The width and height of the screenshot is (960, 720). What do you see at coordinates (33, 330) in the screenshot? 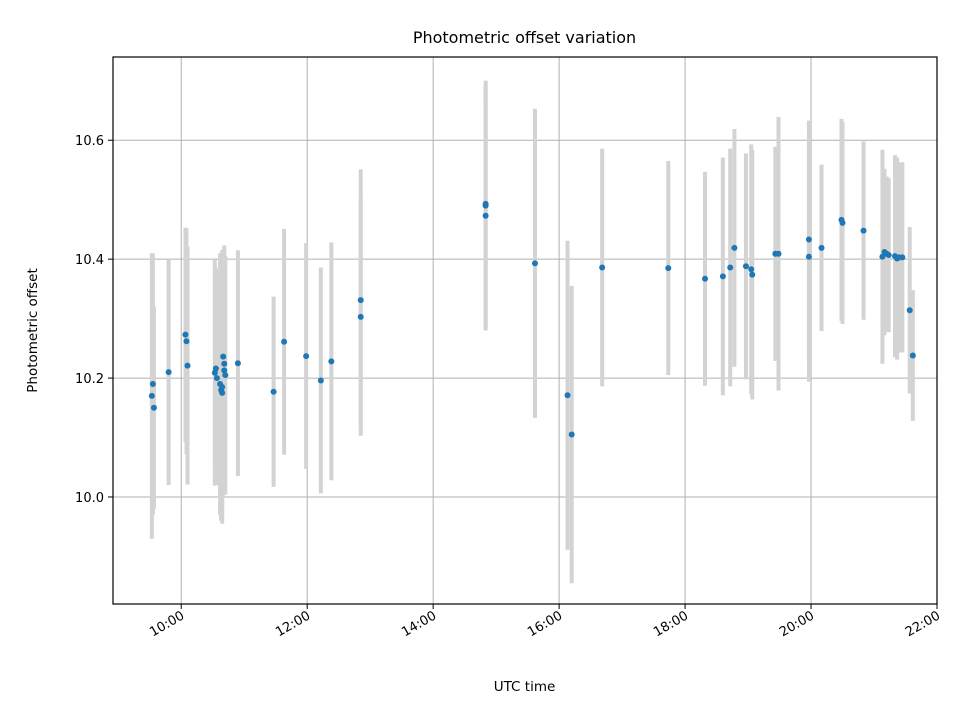
I see `y-axis-label: Photometric offset` at bounding box center [33, 330].